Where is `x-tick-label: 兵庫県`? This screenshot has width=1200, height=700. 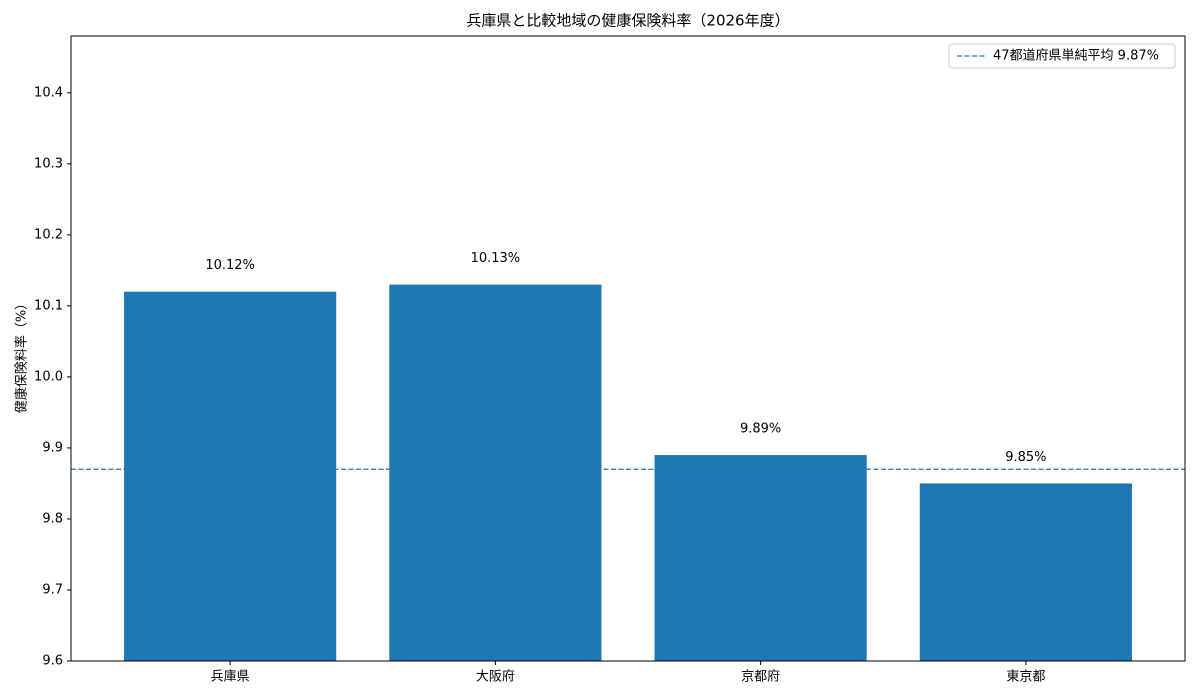
x-tick-label: 兵庫県 is located at coordinates (230, 677).